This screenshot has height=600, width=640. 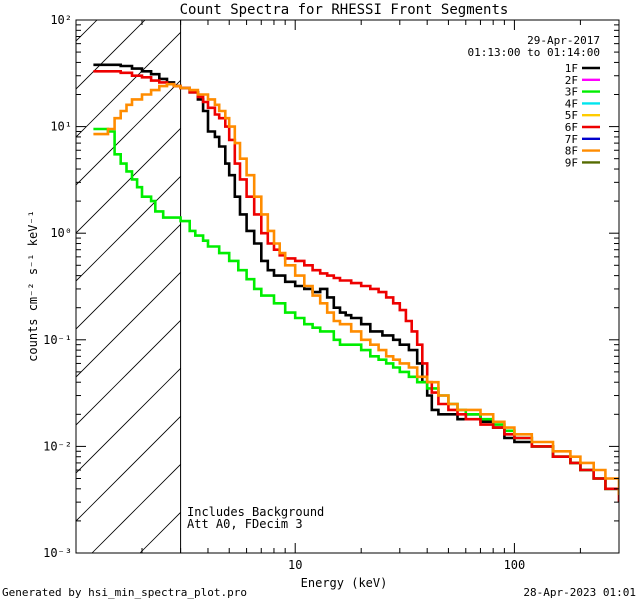 I want to click on legend-label-5F: 5F, so click(x=571, y=115).